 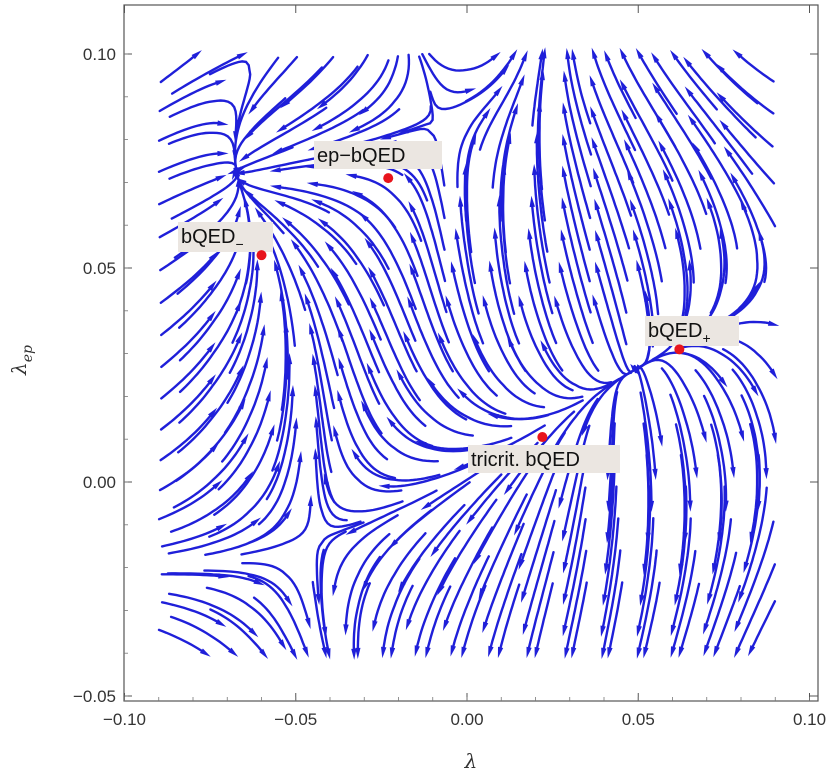 I want to click on bQED-minus-point, so click(x=261, y=255).